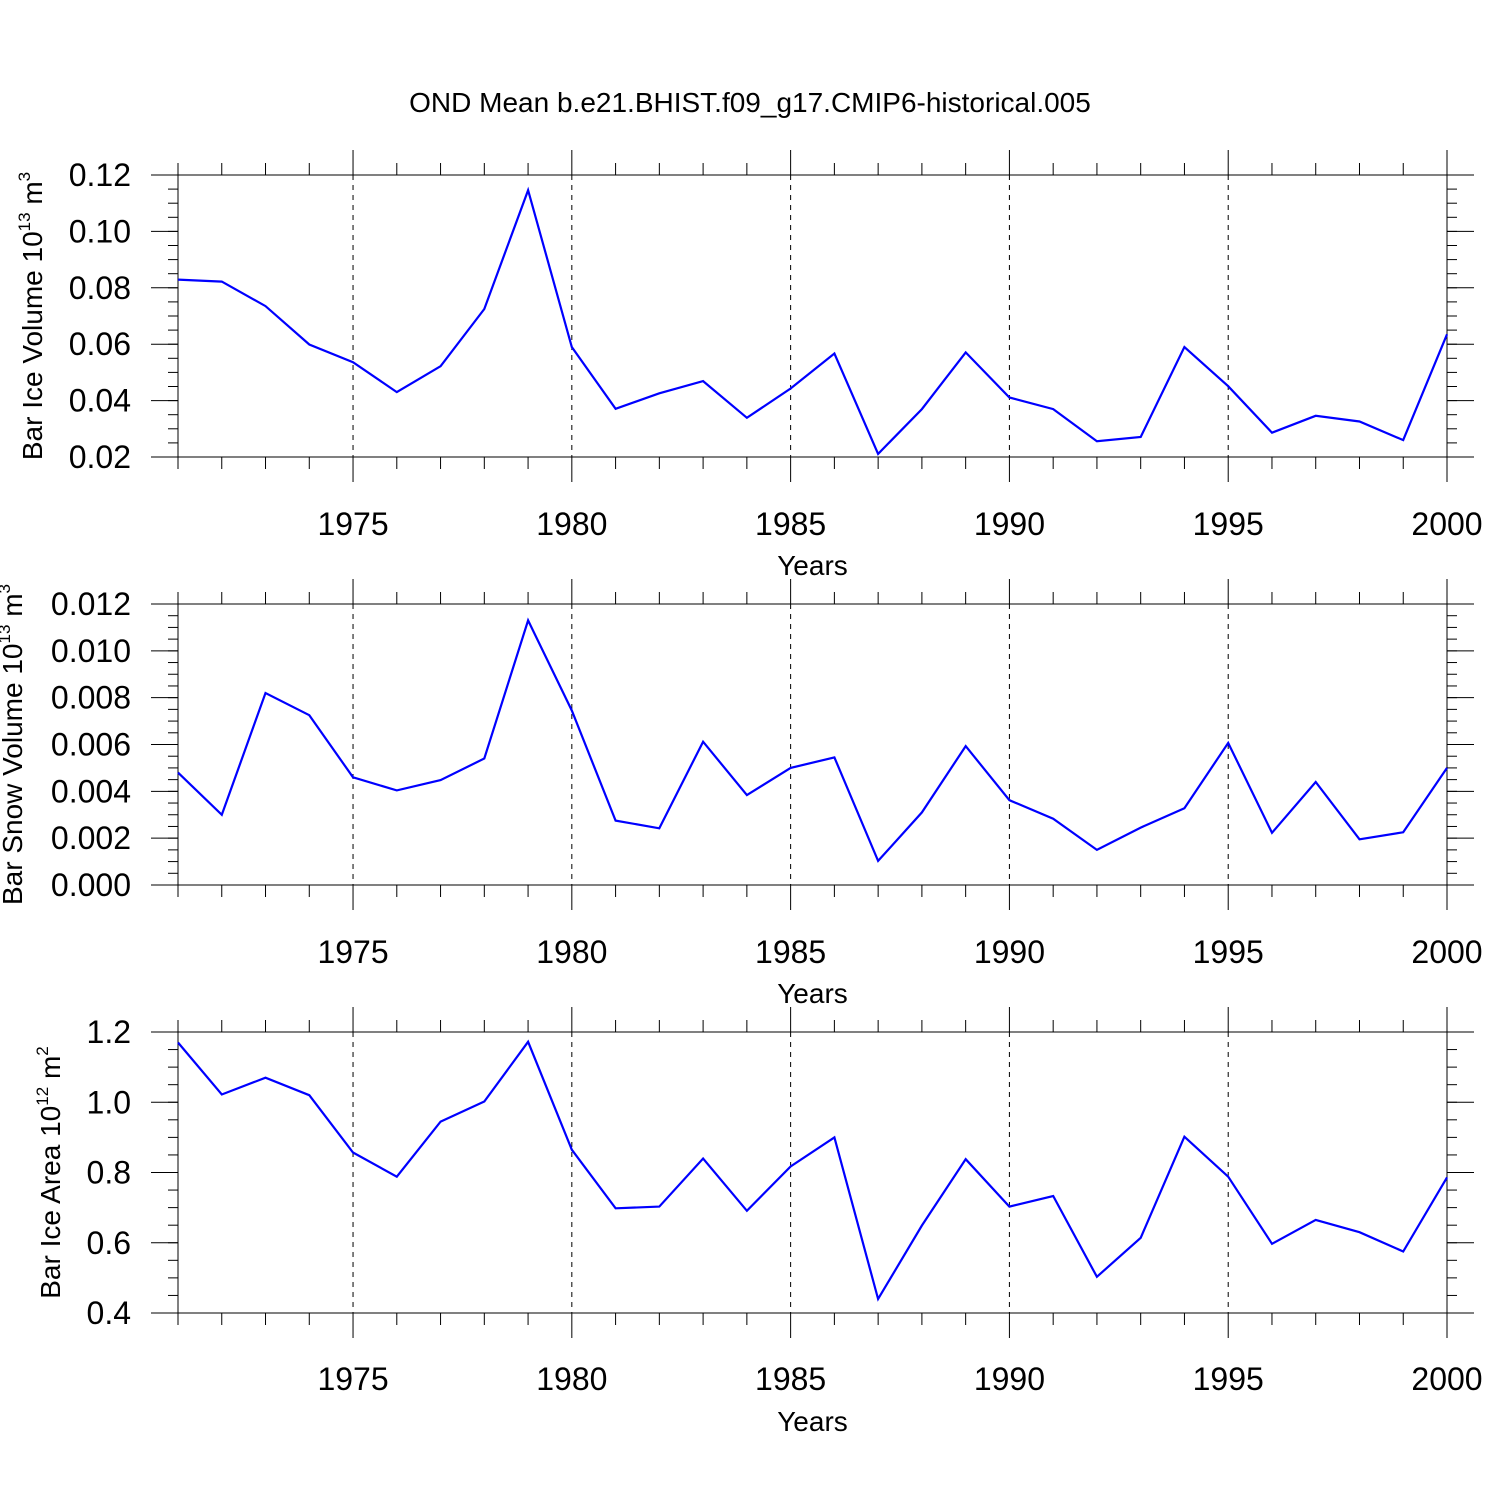 Image resolution: width=1500 pixels, height=1500 pixels. Describe the element at coordinates (91, 604) in the screenshot. I see `y-tick-label: 0.012` at that location.